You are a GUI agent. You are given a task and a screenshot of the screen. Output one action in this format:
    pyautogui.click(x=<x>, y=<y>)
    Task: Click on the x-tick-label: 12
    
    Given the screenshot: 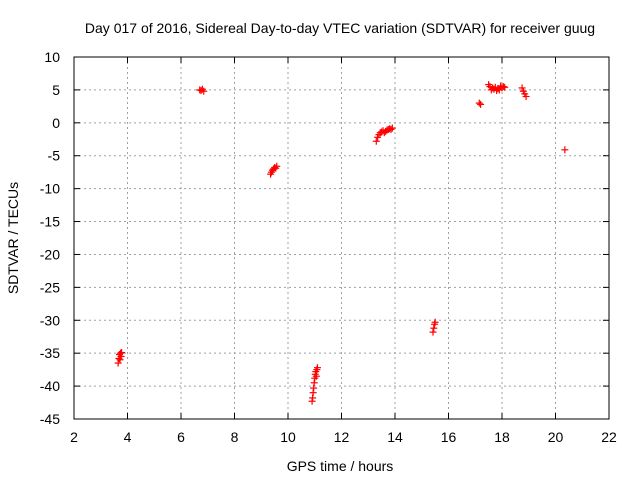 What is the action you would take?
    pyautogui.click(x=342, y=437)
    